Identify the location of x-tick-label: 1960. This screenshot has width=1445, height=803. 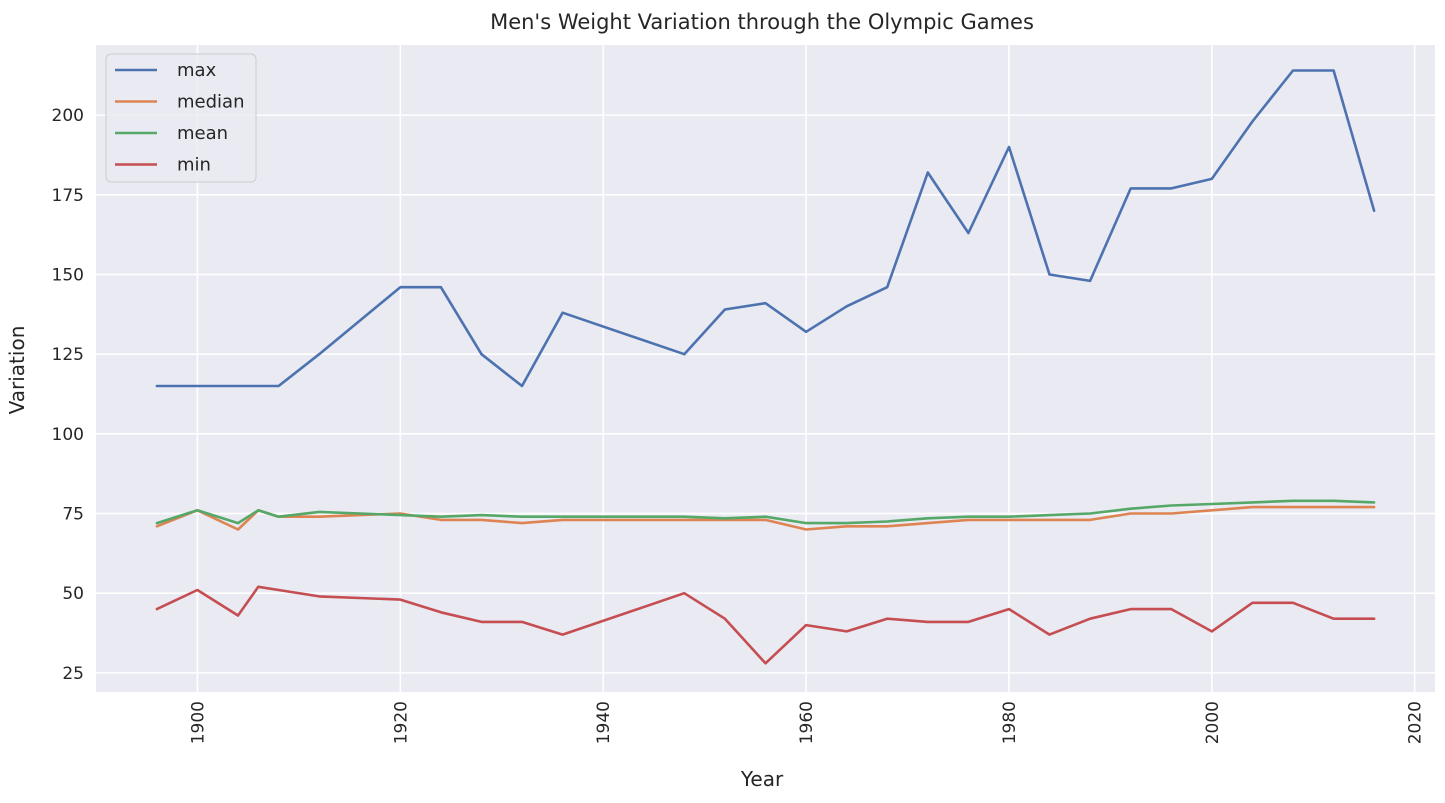
(807, 722).